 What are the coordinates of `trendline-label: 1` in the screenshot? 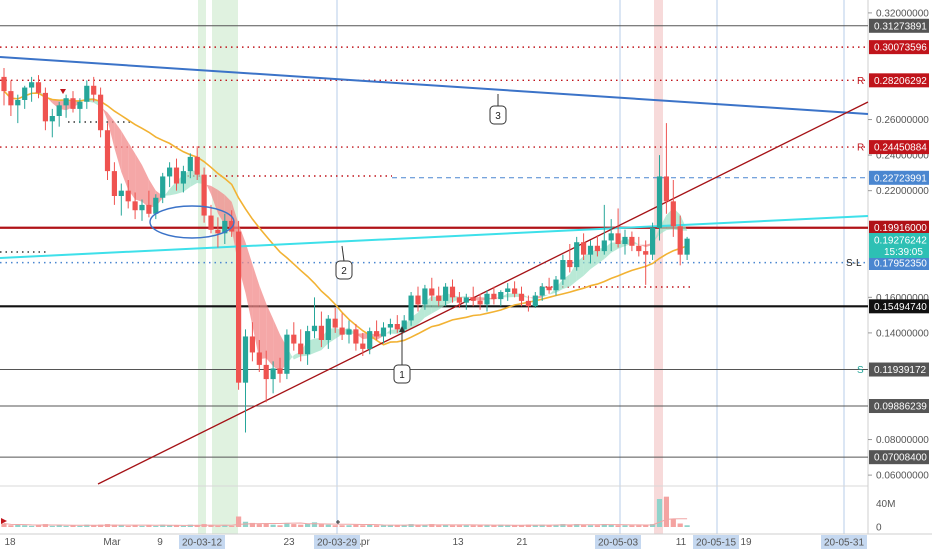 It's located at (402, 375).